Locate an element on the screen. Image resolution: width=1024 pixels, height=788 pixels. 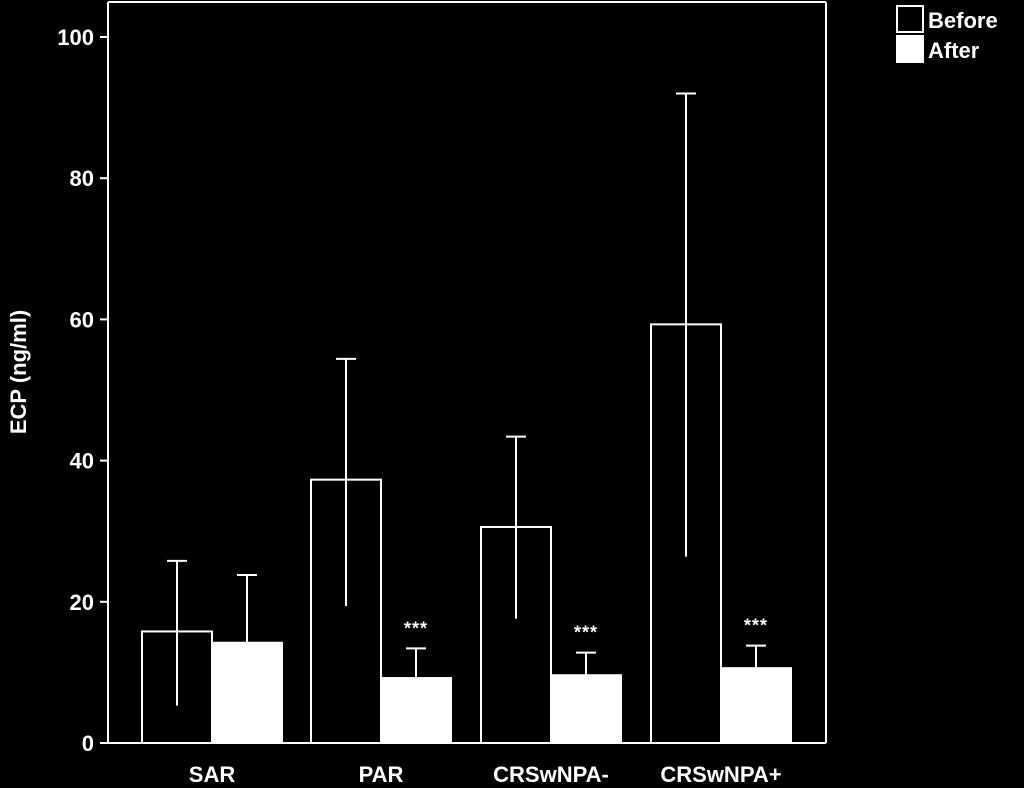
x-category-label: PAR is located at coordinates (381, 774).